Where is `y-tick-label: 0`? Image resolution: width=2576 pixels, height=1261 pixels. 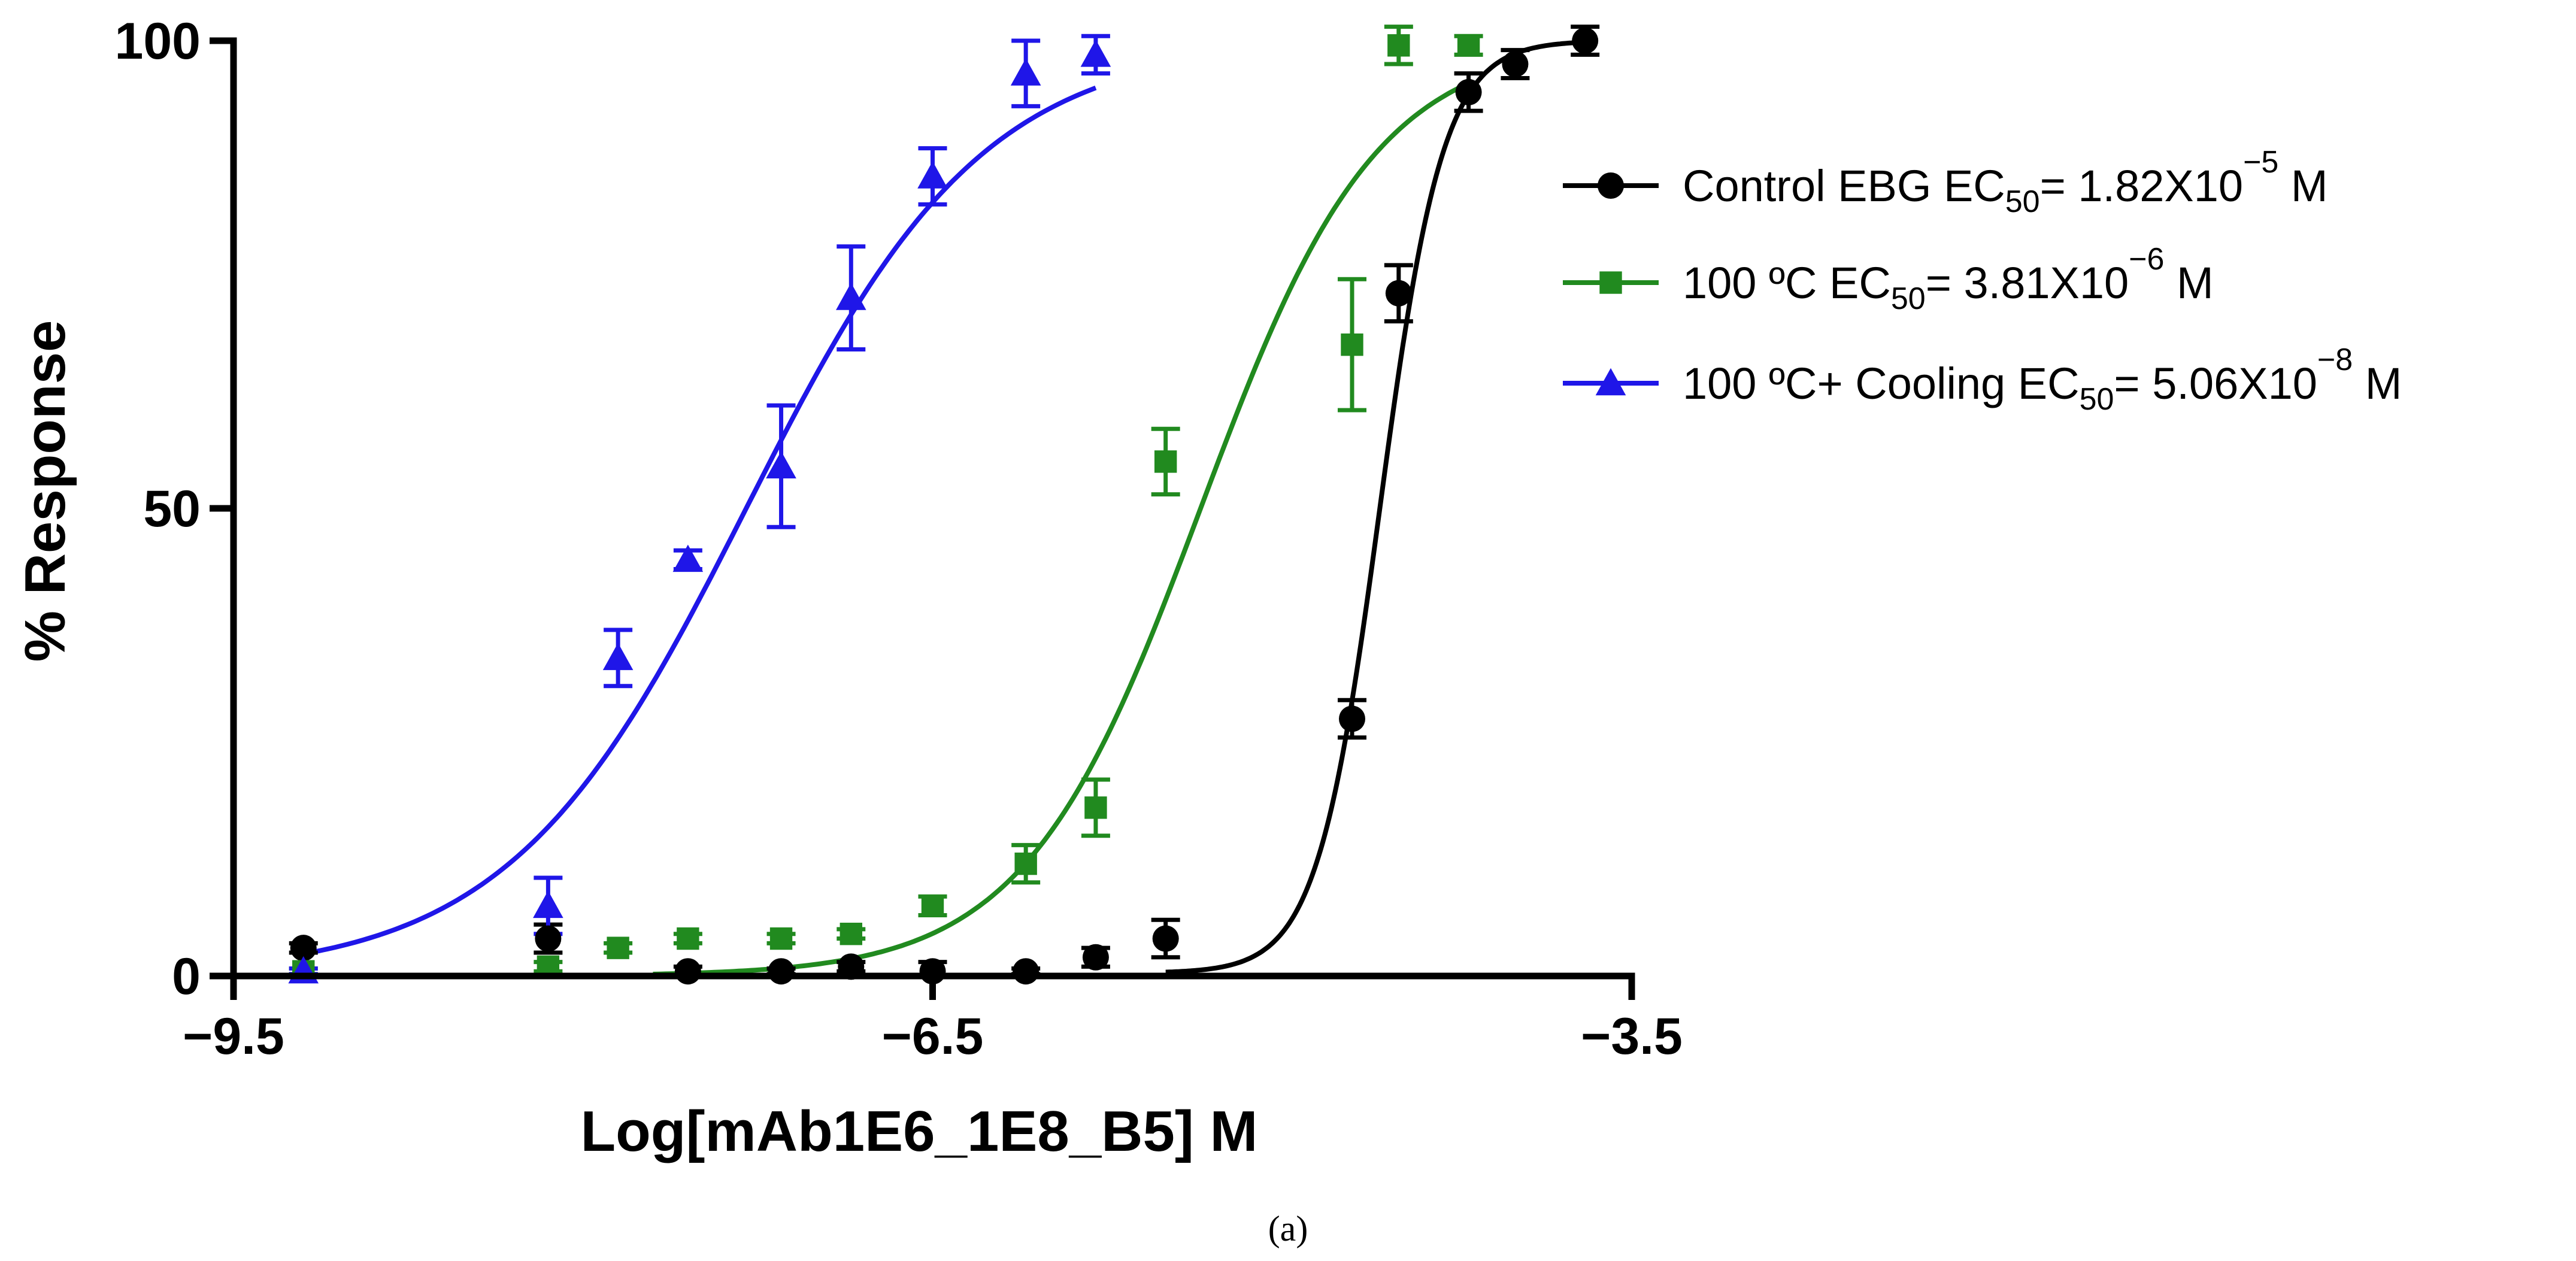 y-tick-label: 0 is located at coordinates (186, 976).